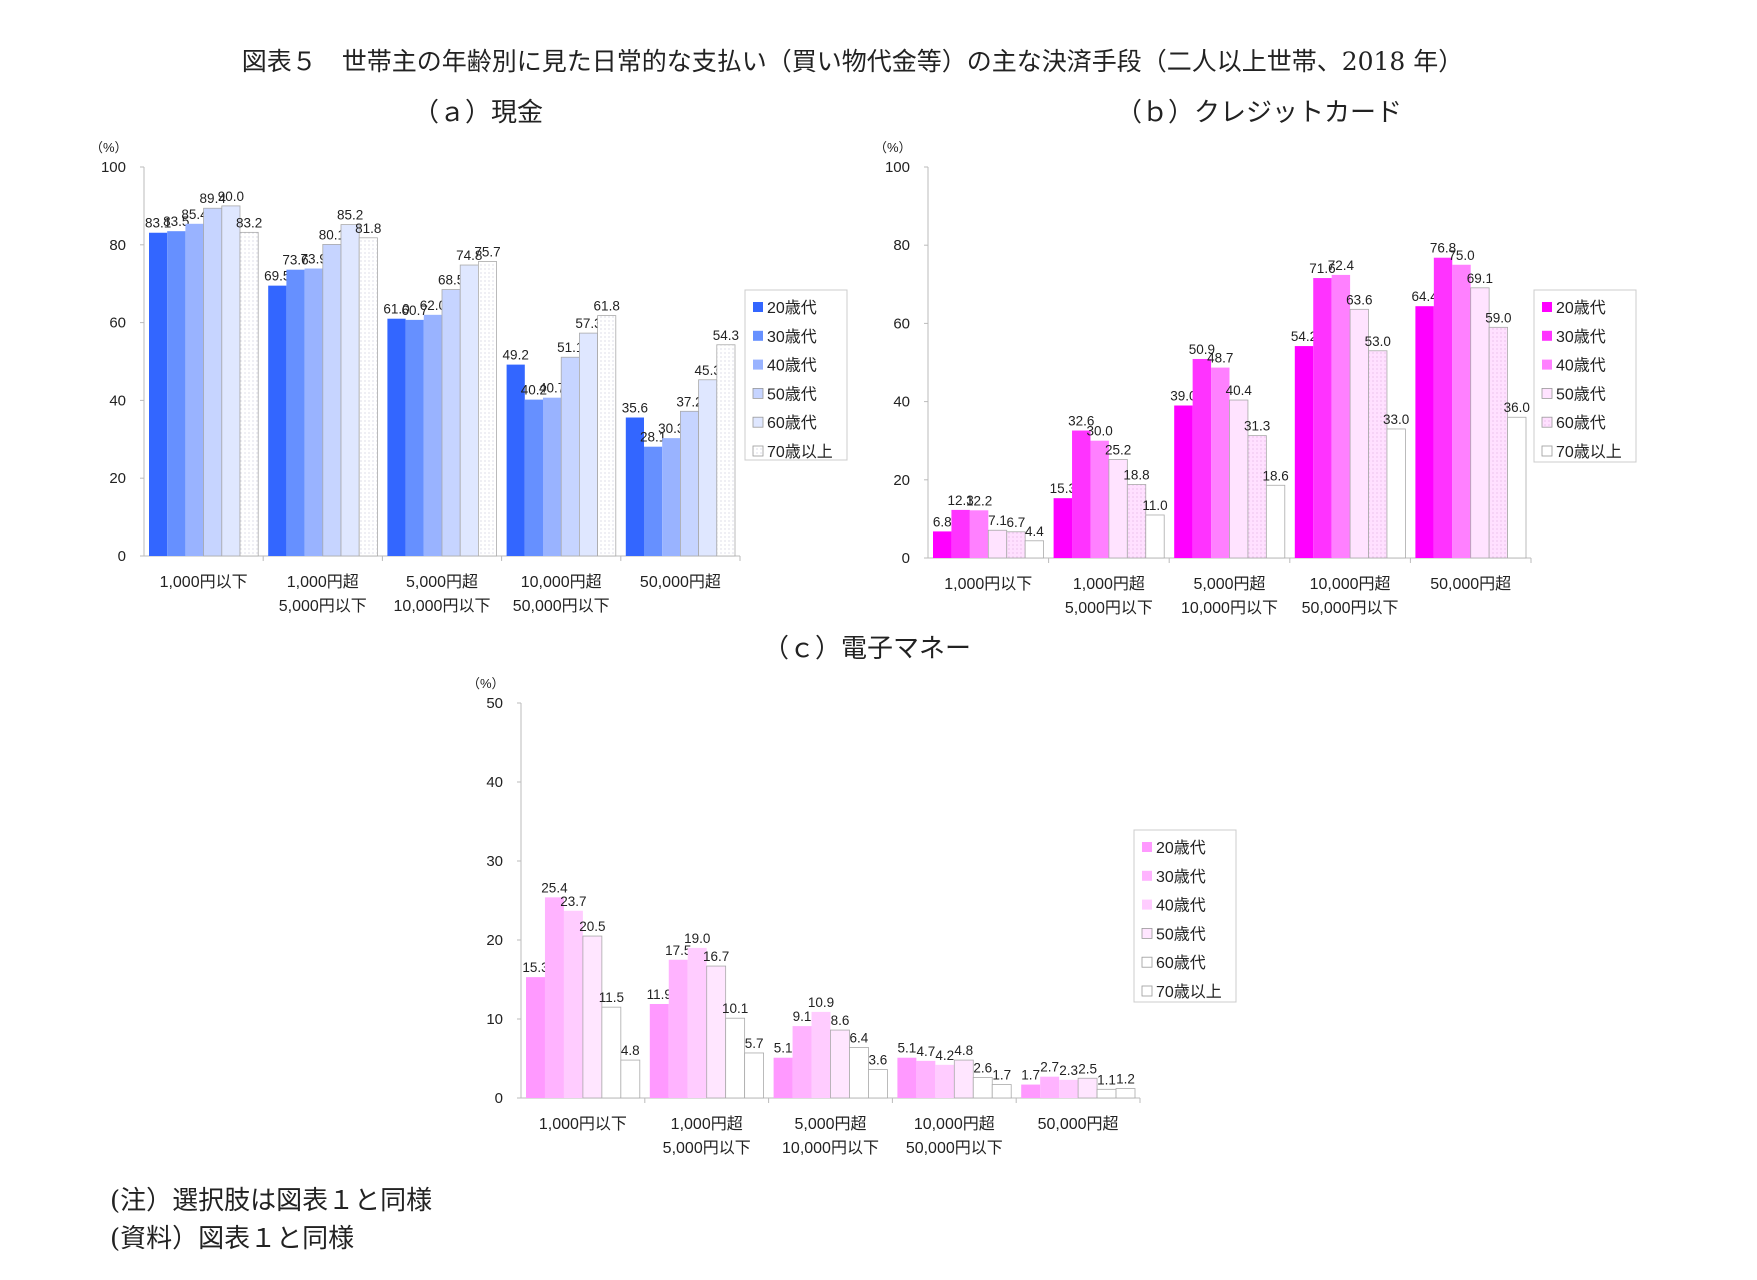  I want to click on y-tick-label: 20, so click(494, 940).